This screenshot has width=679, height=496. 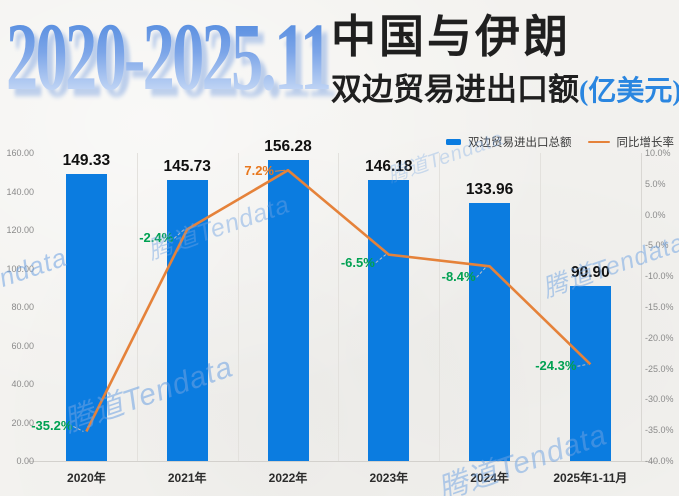 I want to click on growth-rate-label: -6.5%, so click(x=357, y=262).